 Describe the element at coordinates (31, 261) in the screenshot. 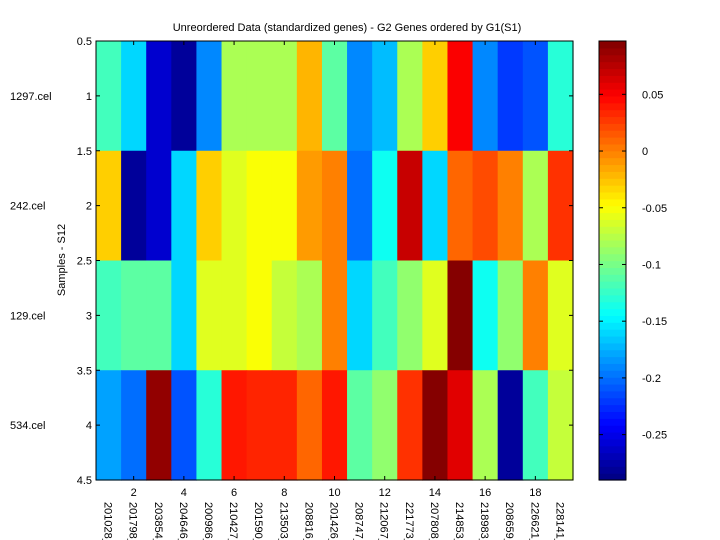

I see `row-labels: 1297.cel 242.cel 129.cel 534.cel` at that location.